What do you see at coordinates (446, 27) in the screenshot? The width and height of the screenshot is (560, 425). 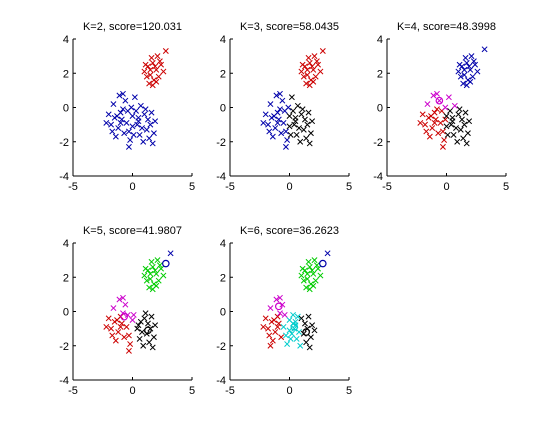 I see `subplot-title: K=4, score=48.3998` at bounding box center [446, 27].